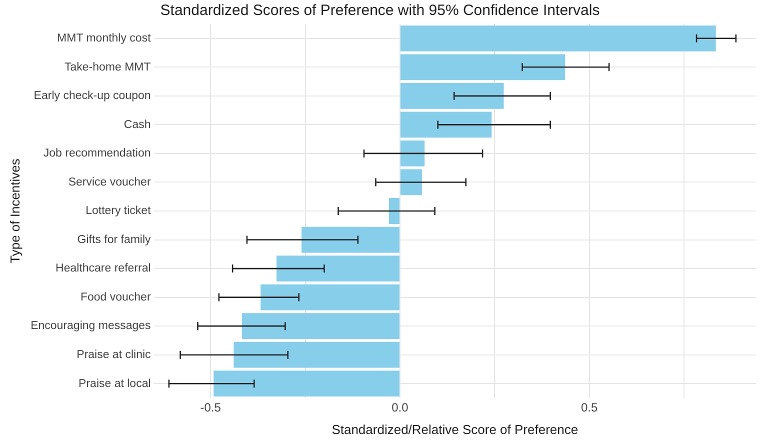 This screenshot has width=764, height=442. What do you see at coordinates (104, 38) in the screenshot?
I see `y-tick-label: MMT monthly cost` at bounding box center [104, 38].